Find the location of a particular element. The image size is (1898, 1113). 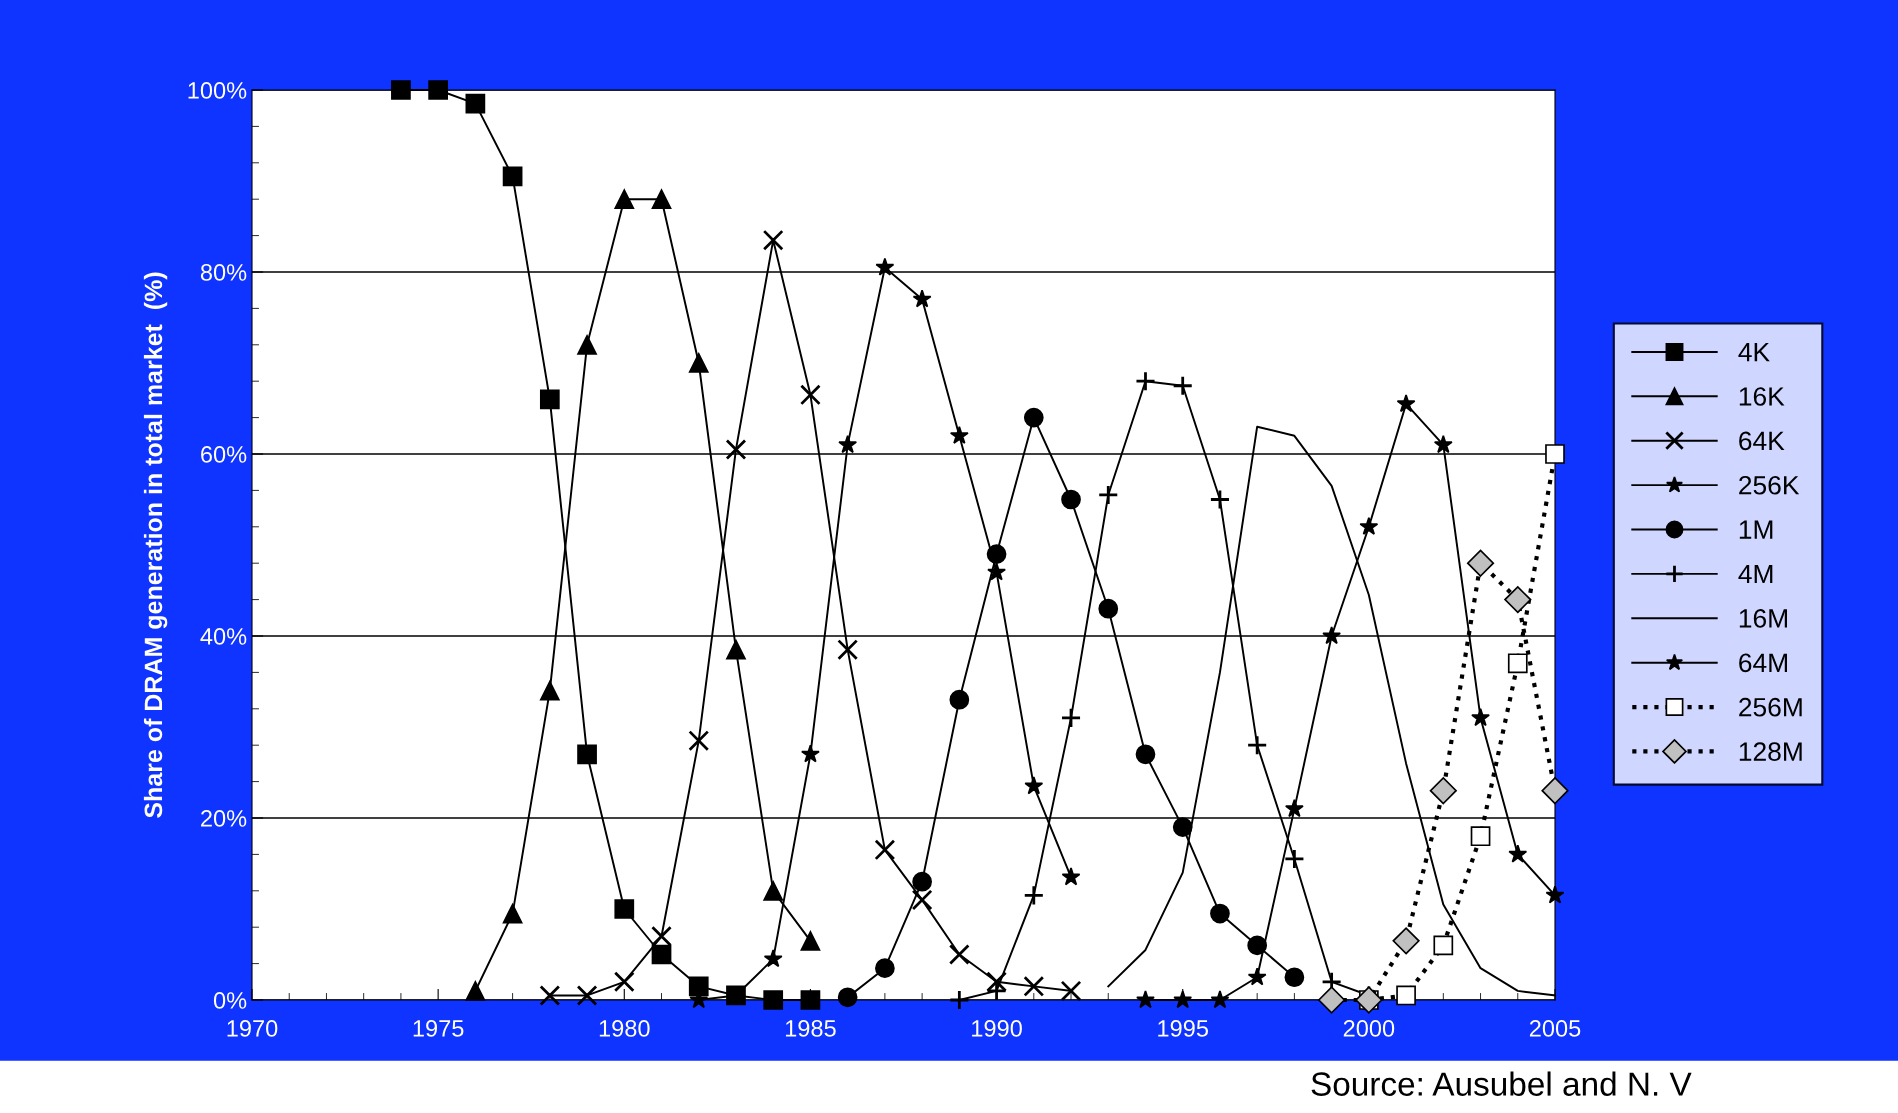

y-axis-title: Share of DRAM generation in total market (%) is located at coordinates (155, 545).